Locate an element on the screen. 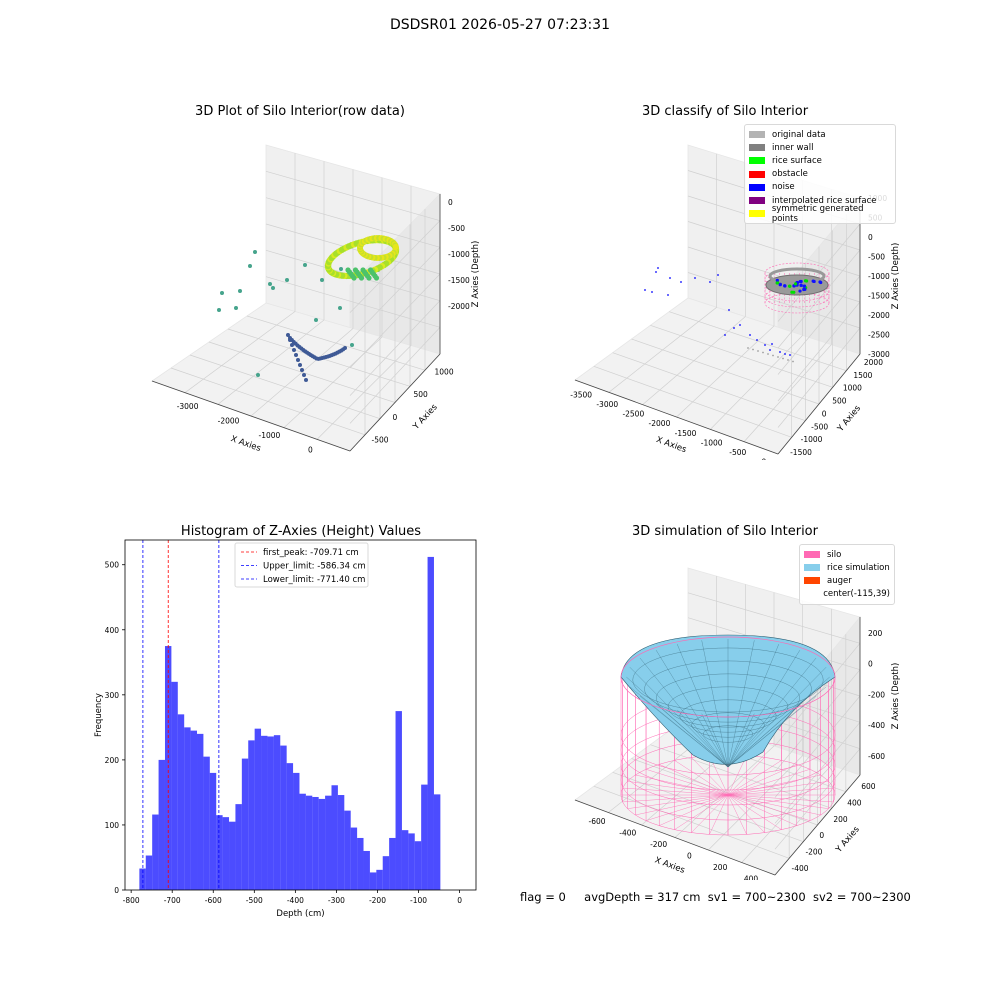  y-tick-label: -500 is located at coordinates (380, 439).